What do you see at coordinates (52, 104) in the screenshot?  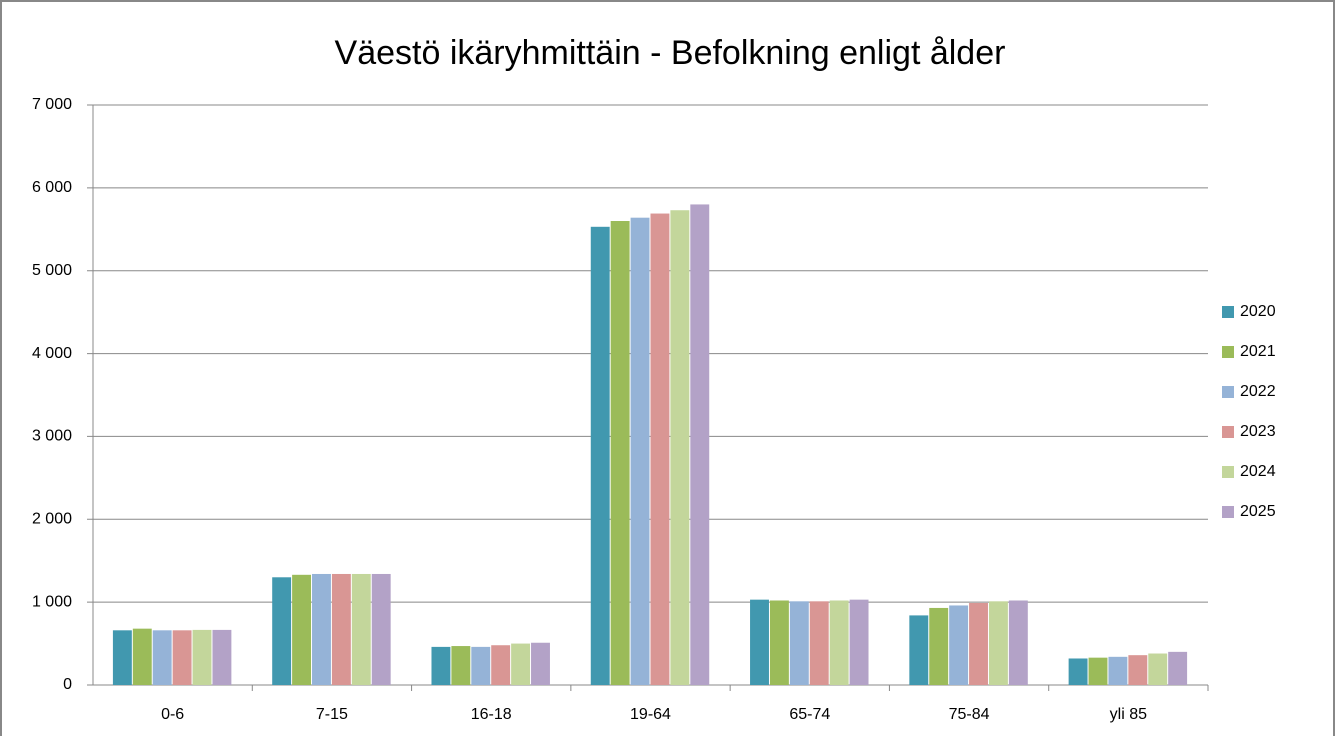 I see `y-tick-label: 7 000` at bounding box center [52, 104].